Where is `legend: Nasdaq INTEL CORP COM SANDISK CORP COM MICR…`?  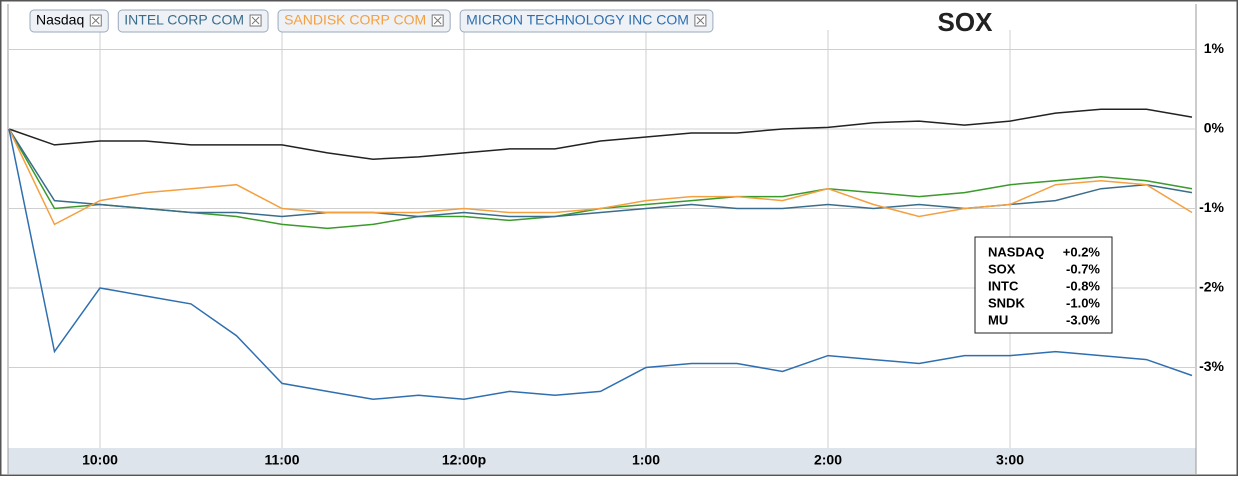 legend: Nasdaq INTEL CORP COM SANDISK CORP COM MICR… is located at coordinates (371, 21).